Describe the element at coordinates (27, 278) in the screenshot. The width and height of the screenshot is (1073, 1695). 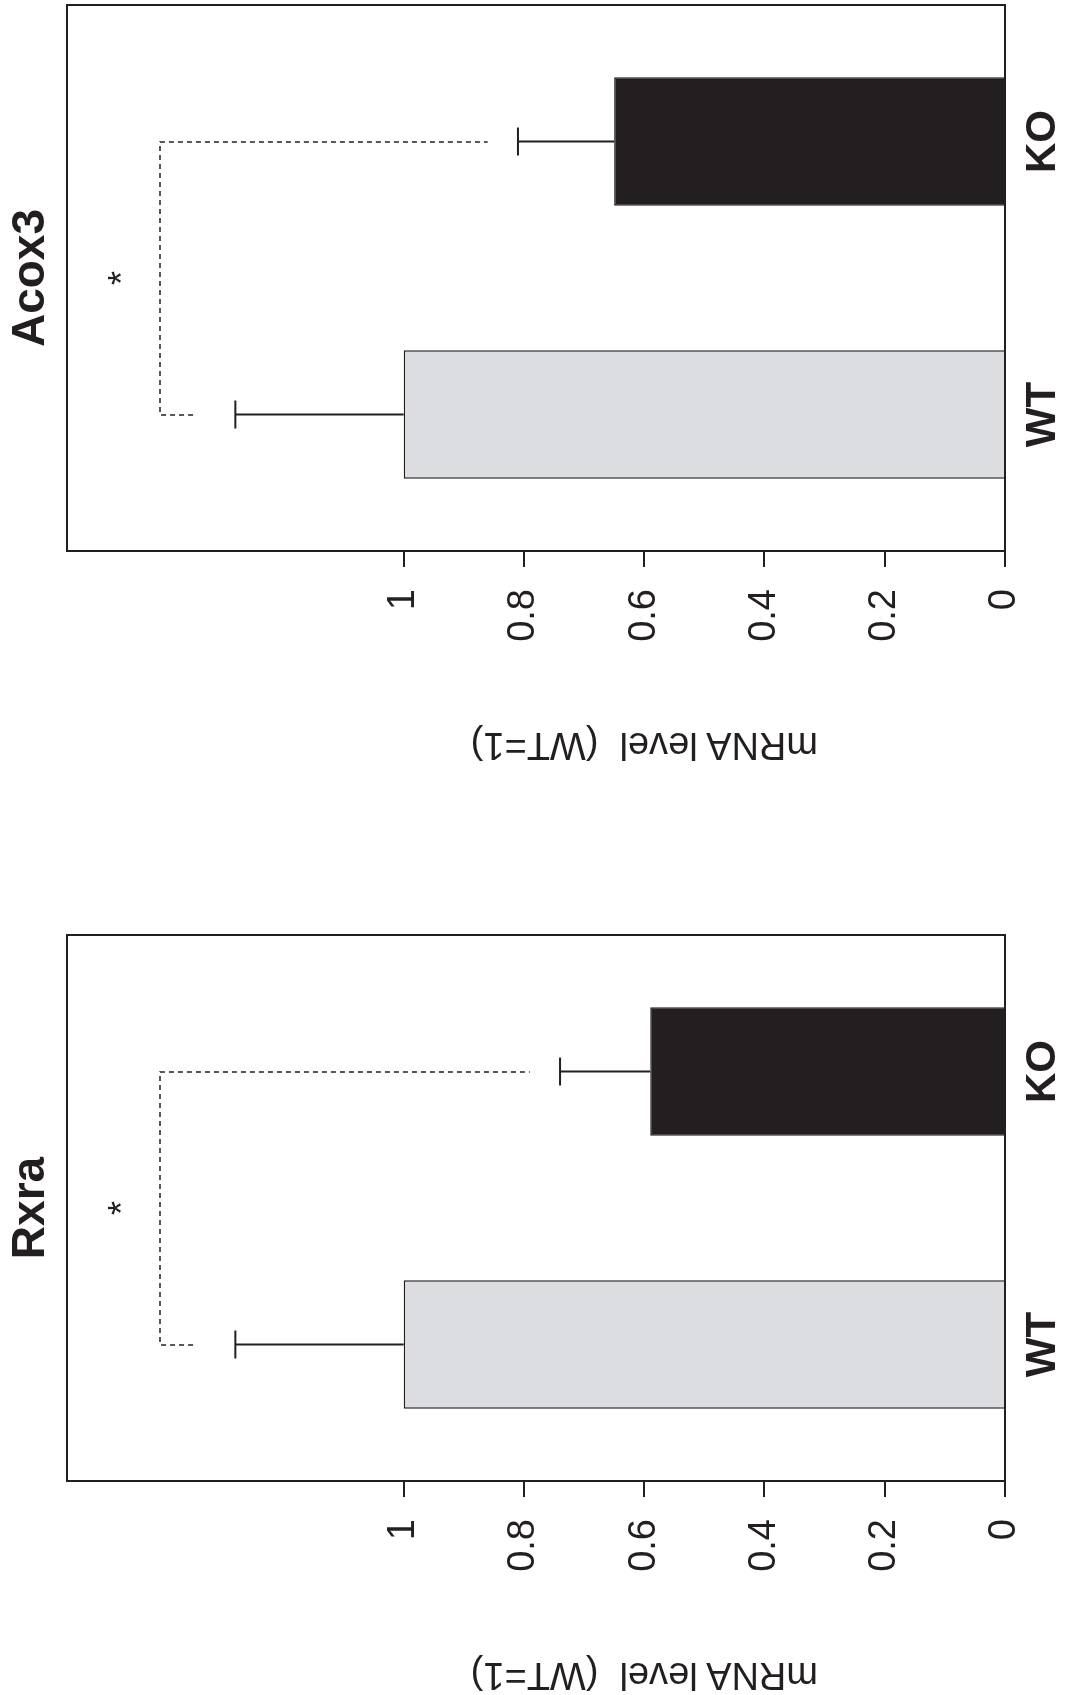
I see `text: Acox3` at that location.